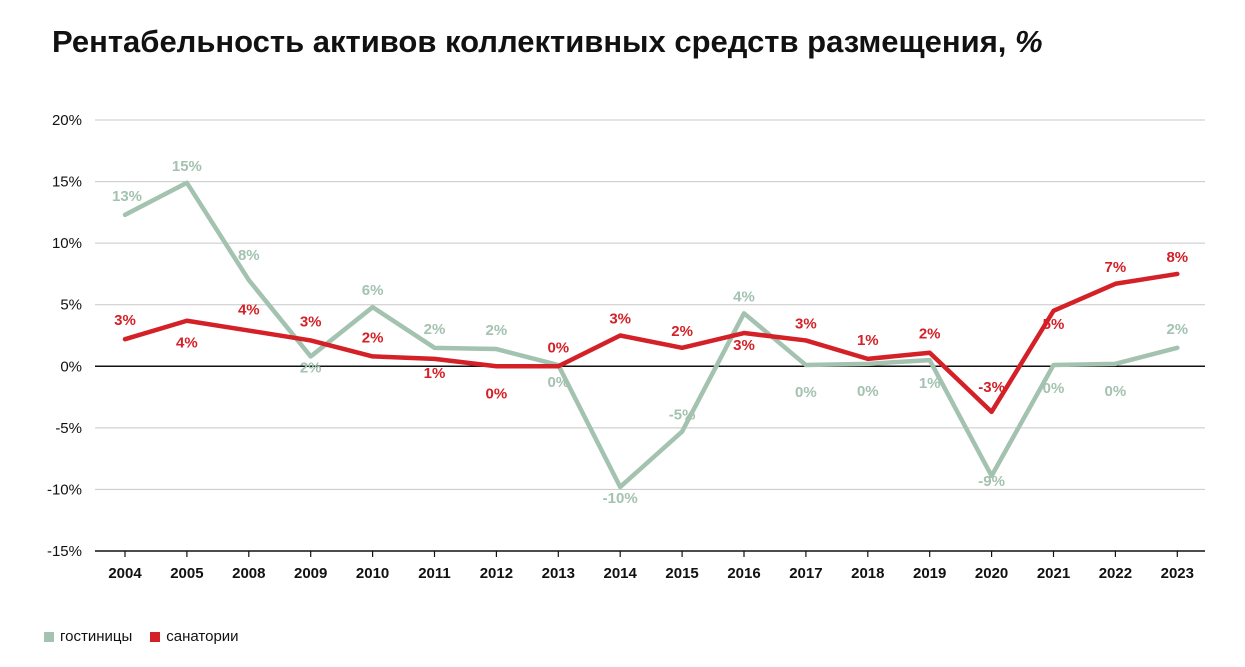  Describe the element at coordinates (127, 196) in the screenshot. I see `data-label-hotels: 13%` at that location.